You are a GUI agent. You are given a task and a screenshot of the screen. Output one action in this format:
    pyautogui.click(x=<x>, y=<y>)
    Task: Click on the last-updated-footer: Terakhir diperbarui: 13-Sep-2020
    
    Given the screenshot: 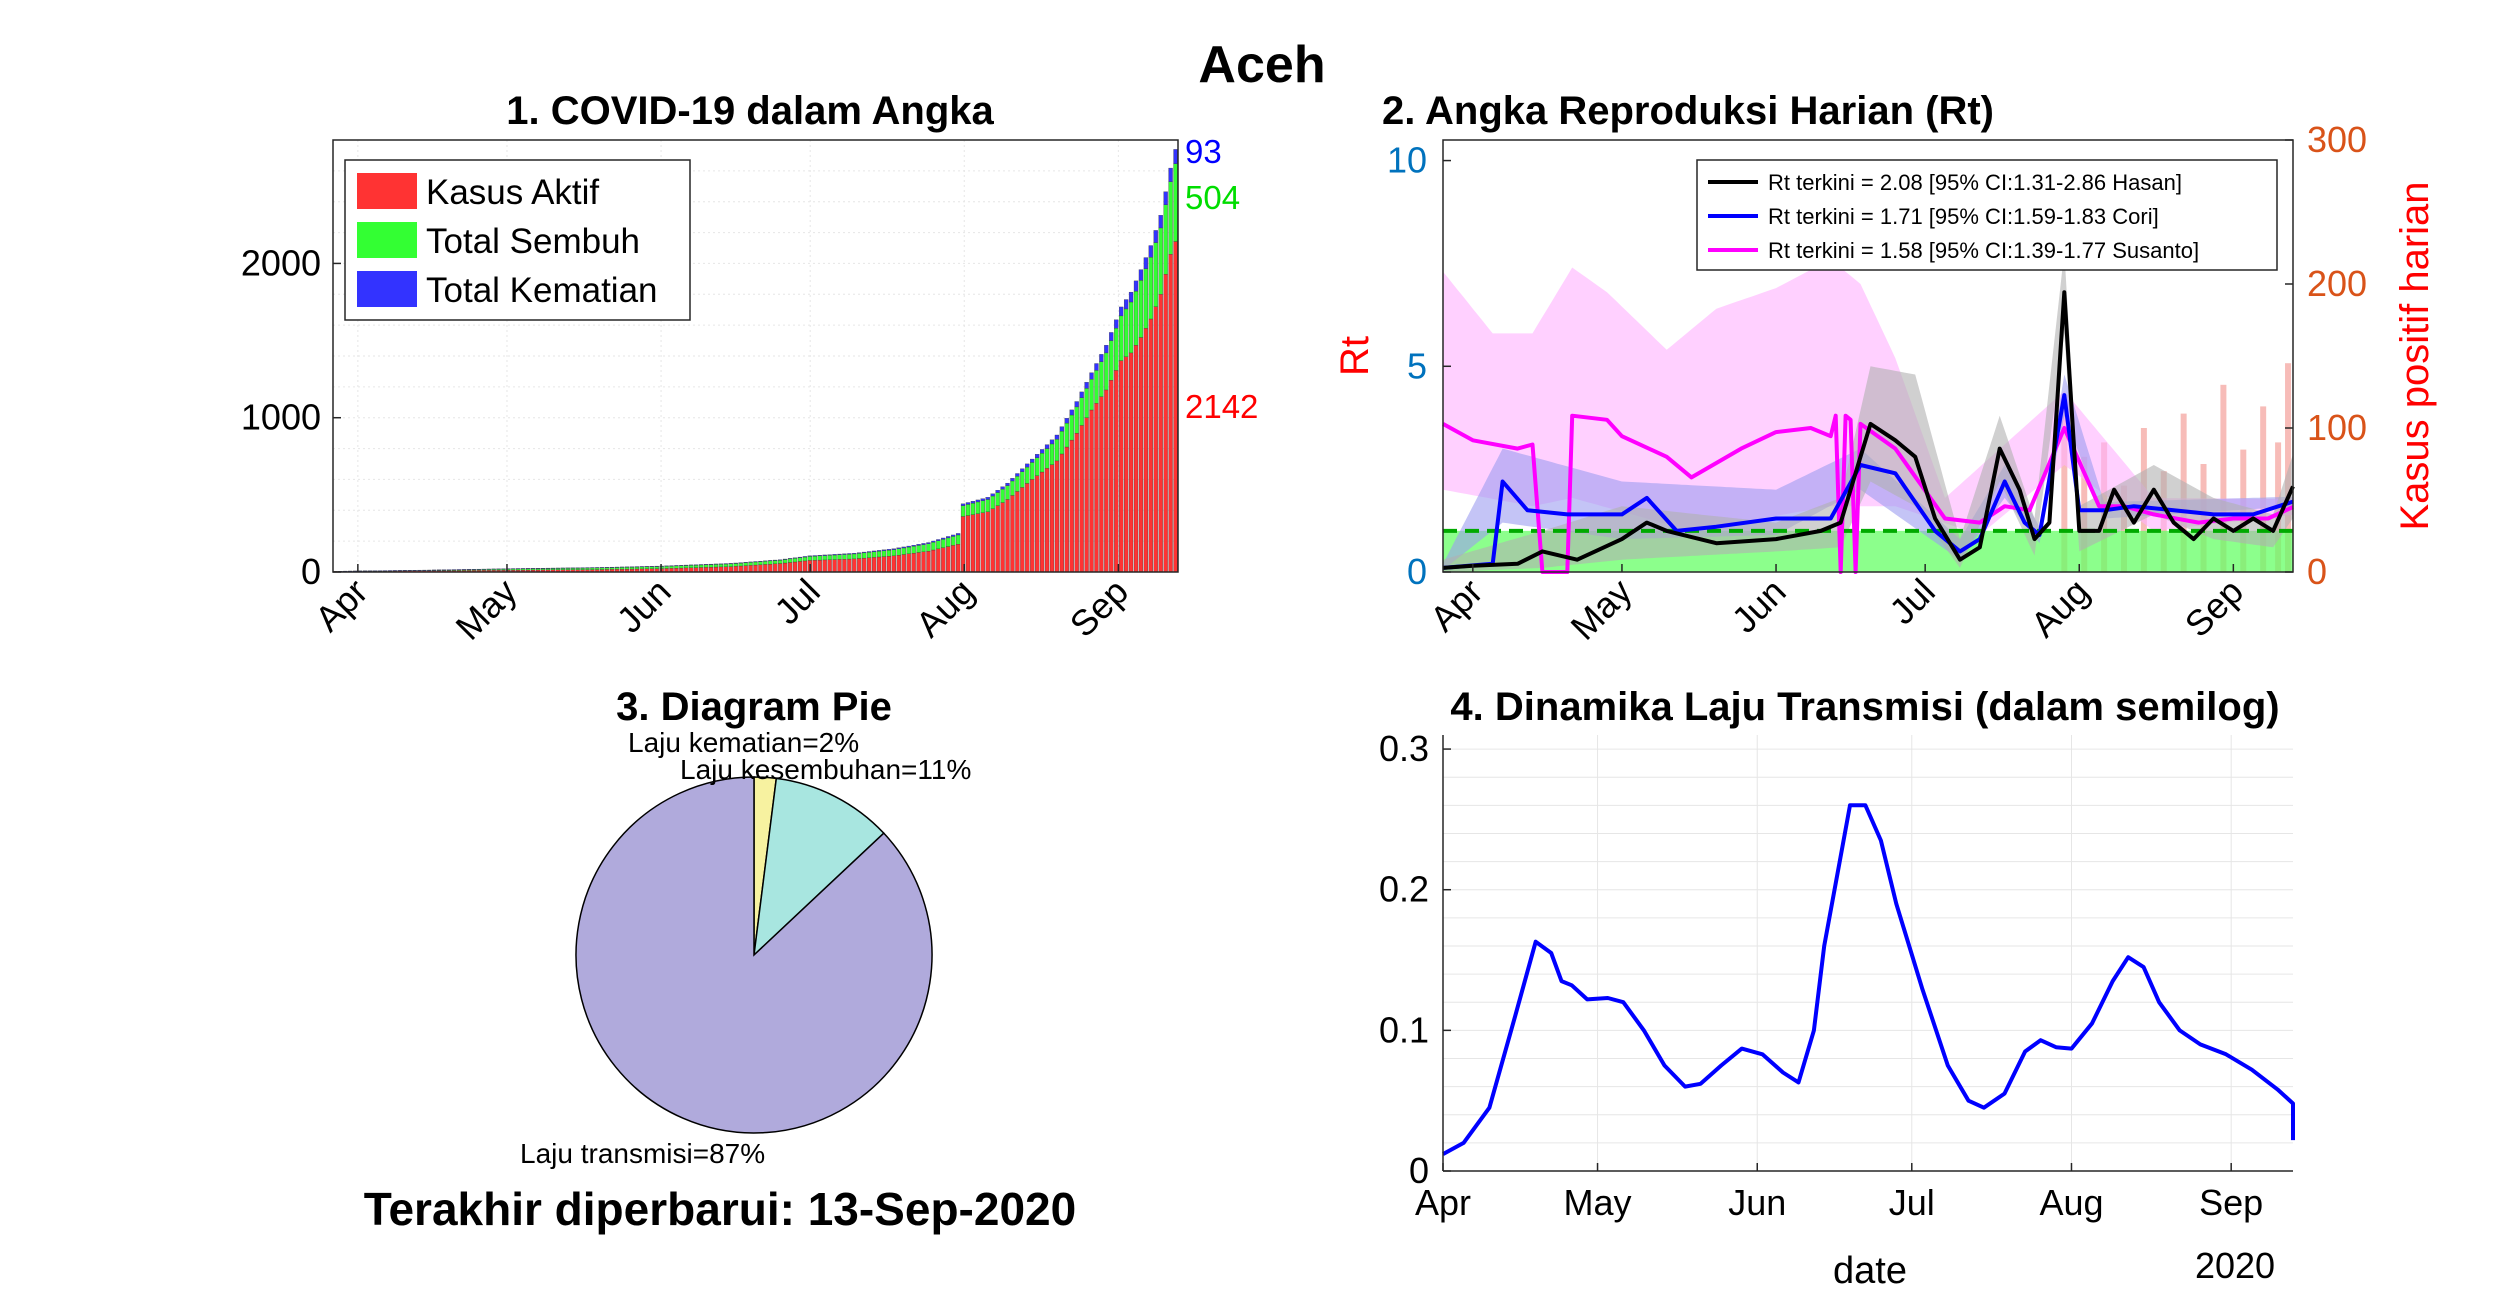 What is the action you would take?
    pyautogui.click(x=720, y=1209)
    